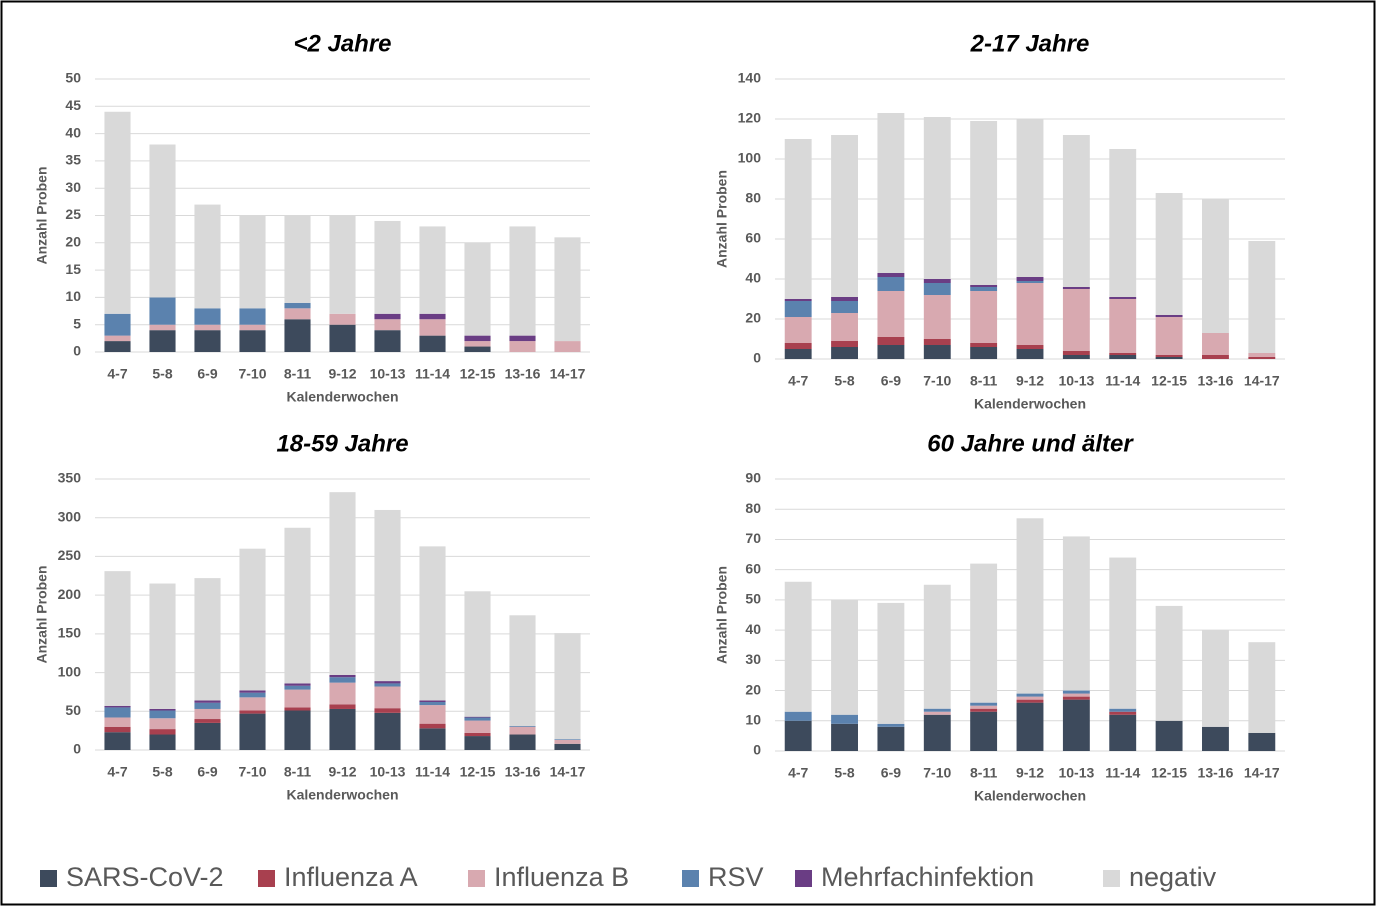  What do you see at coordinates (73, 710) in the screenshot?
I see `y-tick-label: 50` at bounding box center [73, 710].